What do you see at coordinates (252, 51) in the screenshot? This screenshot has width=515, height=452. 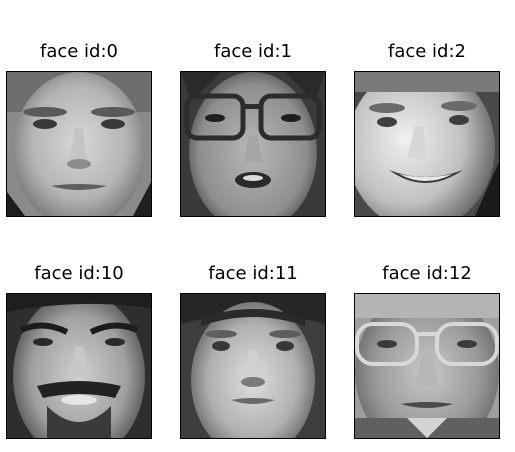 I see `face-title-1: face id:1` at bounding box center [252, 51].